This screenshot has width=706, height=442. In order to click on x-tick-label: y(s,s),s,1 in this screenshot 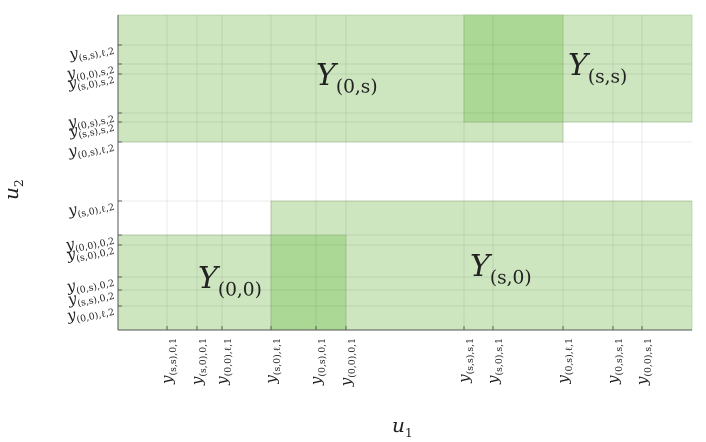, I will do `click(465, 361)`.